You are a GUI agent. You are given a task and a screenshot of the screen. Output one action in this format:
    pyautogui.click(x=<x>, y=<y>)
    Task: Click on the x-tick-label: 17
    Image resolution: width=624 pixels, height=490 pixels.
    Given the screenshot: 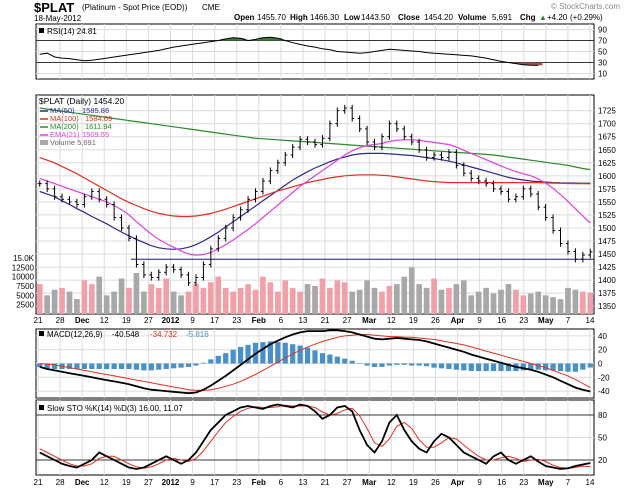 What is the action you would take?
    pyautogui.click(x=214, y=482)
    